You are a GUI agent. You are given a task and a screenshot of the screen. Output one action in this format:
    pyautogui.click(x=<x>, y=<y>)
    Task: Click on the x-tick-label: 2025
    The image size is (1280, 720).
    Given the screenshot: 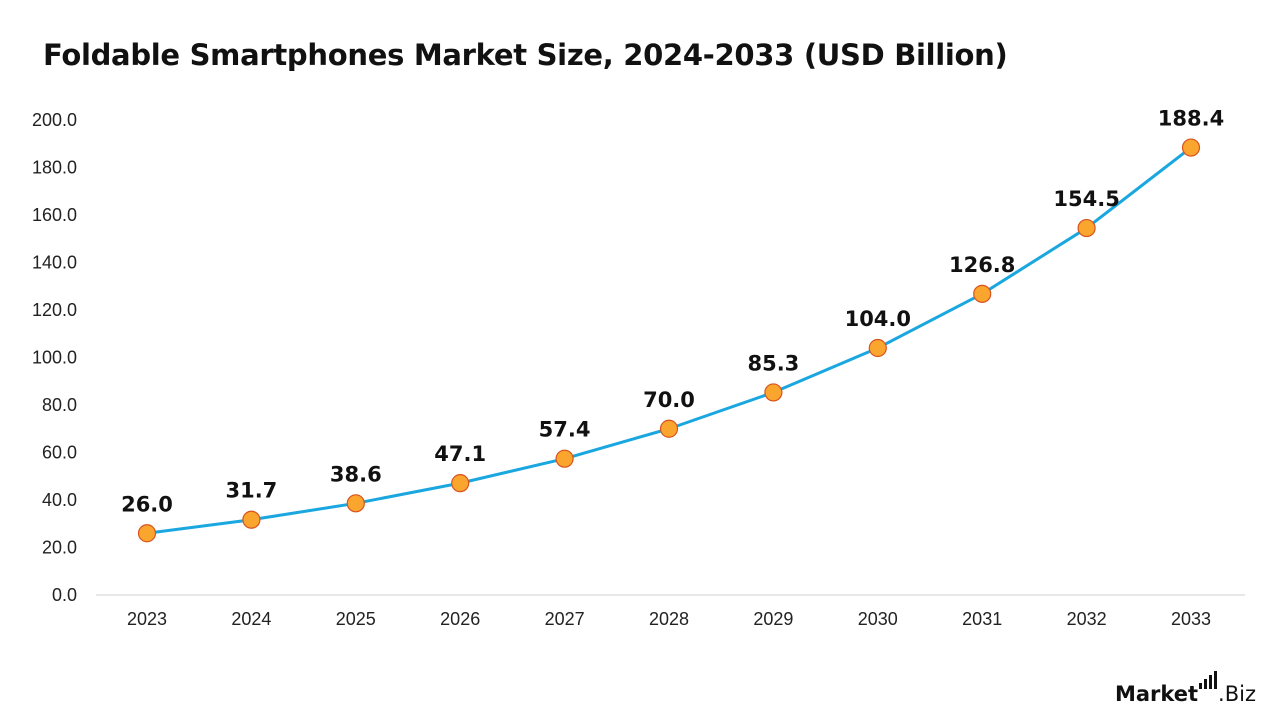 What is the action you would take?
    pyautogui.click(x=356, y=619)
    